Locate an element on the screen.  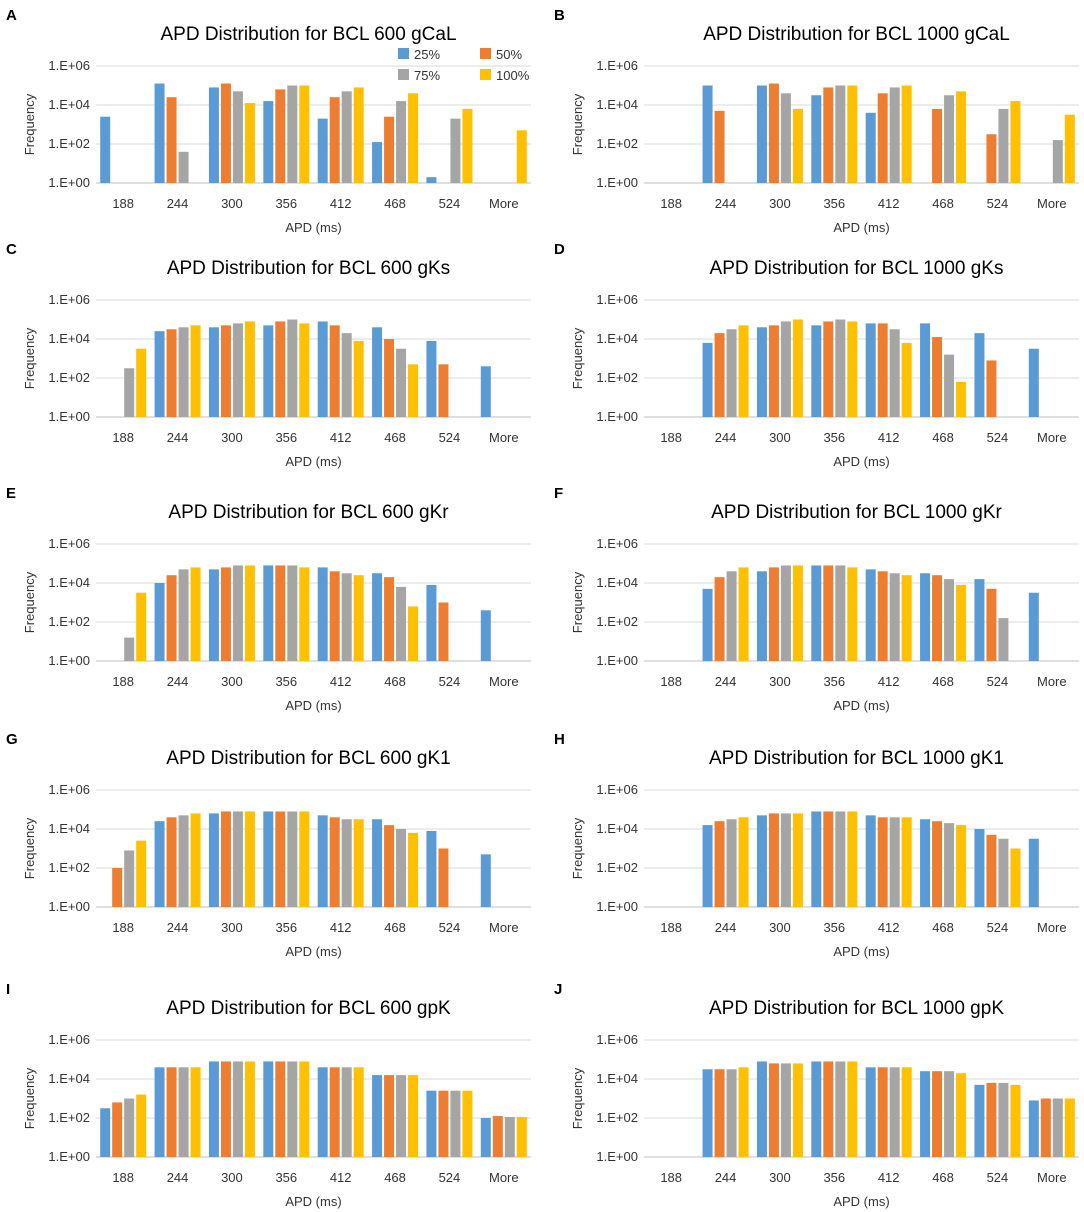
bar-f-356-100pct is located at coordinates (852, 614).